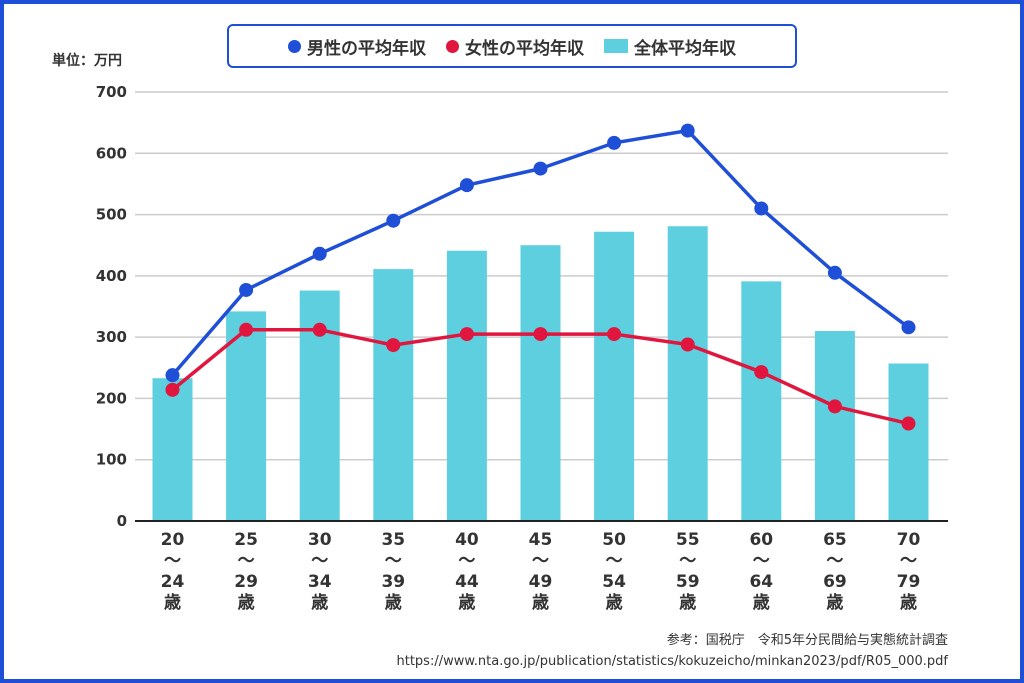  What do you see at coordinates (111, 276) in the screenshot?
I see `y-tick-label: 400` at bounding box center [111, 276].